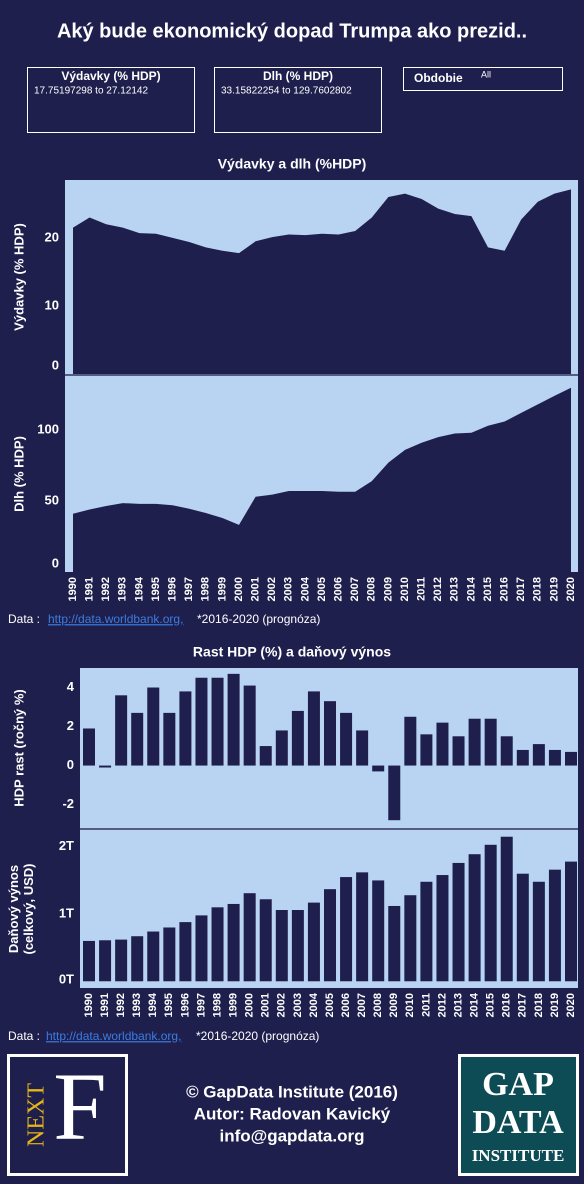 This screenshot has height=1184, width=584. Describe the element at coordinates (330, 1005) in the screenshot. I see `x-tick-label: 2005` at that location.